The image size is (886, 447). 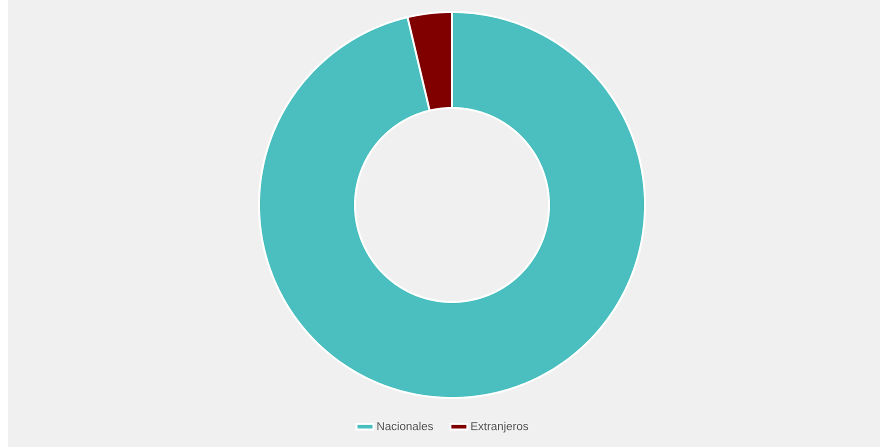 What do you see at coordinates (499, 427) in the screenshot?
I see `legend-label: Extranjeros` at bounding box center [499, 427].